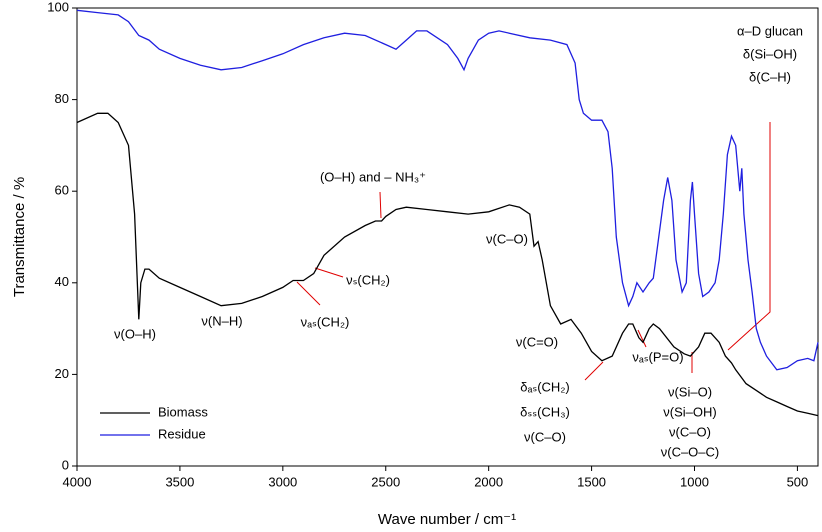 The image size is (822, 532). What do you see at coordinates (58, 7) in the screenshot?
I see `y-tick-label: 100` at bounding box center [58, 7].